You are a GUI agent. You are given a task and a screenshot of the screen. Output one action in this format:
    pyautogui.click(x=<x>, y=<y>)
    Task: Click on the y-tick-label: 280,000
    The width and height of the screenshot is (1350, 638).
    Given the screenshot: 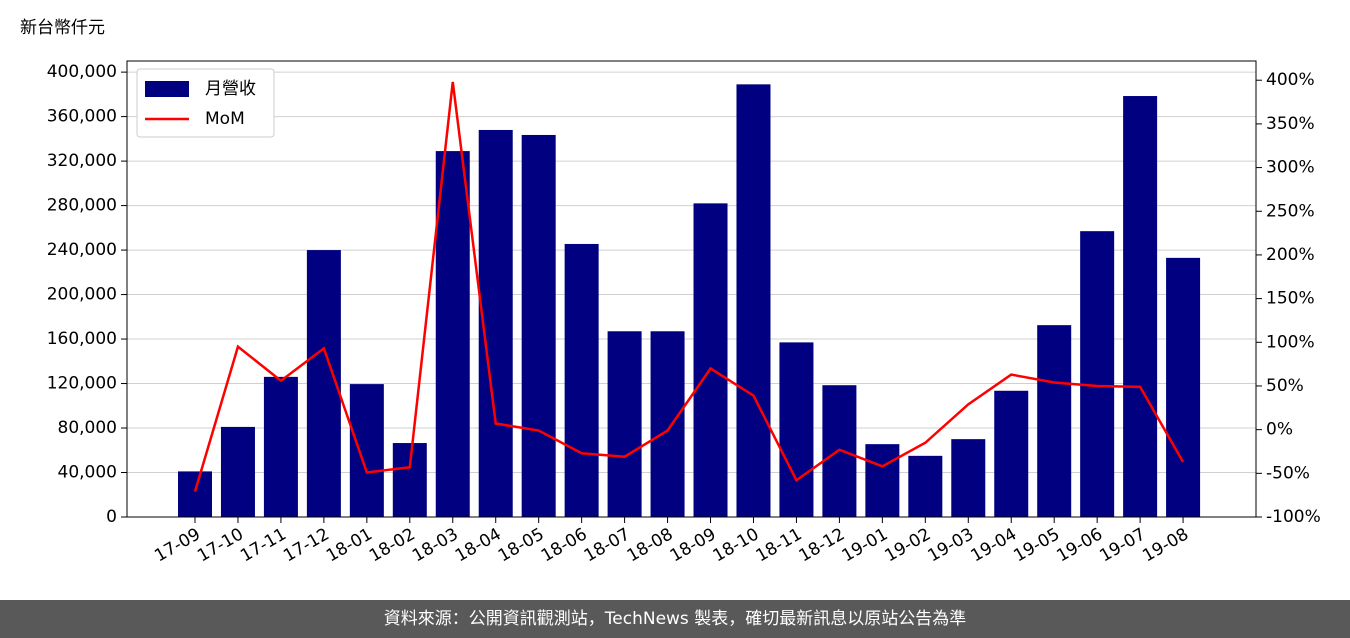 What is the action you would take?
    pyautogui.click(x=82, y=206)
    